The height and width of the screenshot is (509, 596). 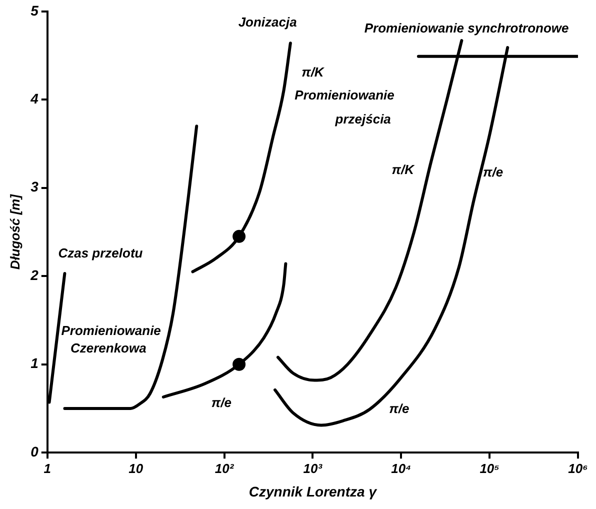 I want to click on y-tick-label: 4, so click(x=34, y=98).